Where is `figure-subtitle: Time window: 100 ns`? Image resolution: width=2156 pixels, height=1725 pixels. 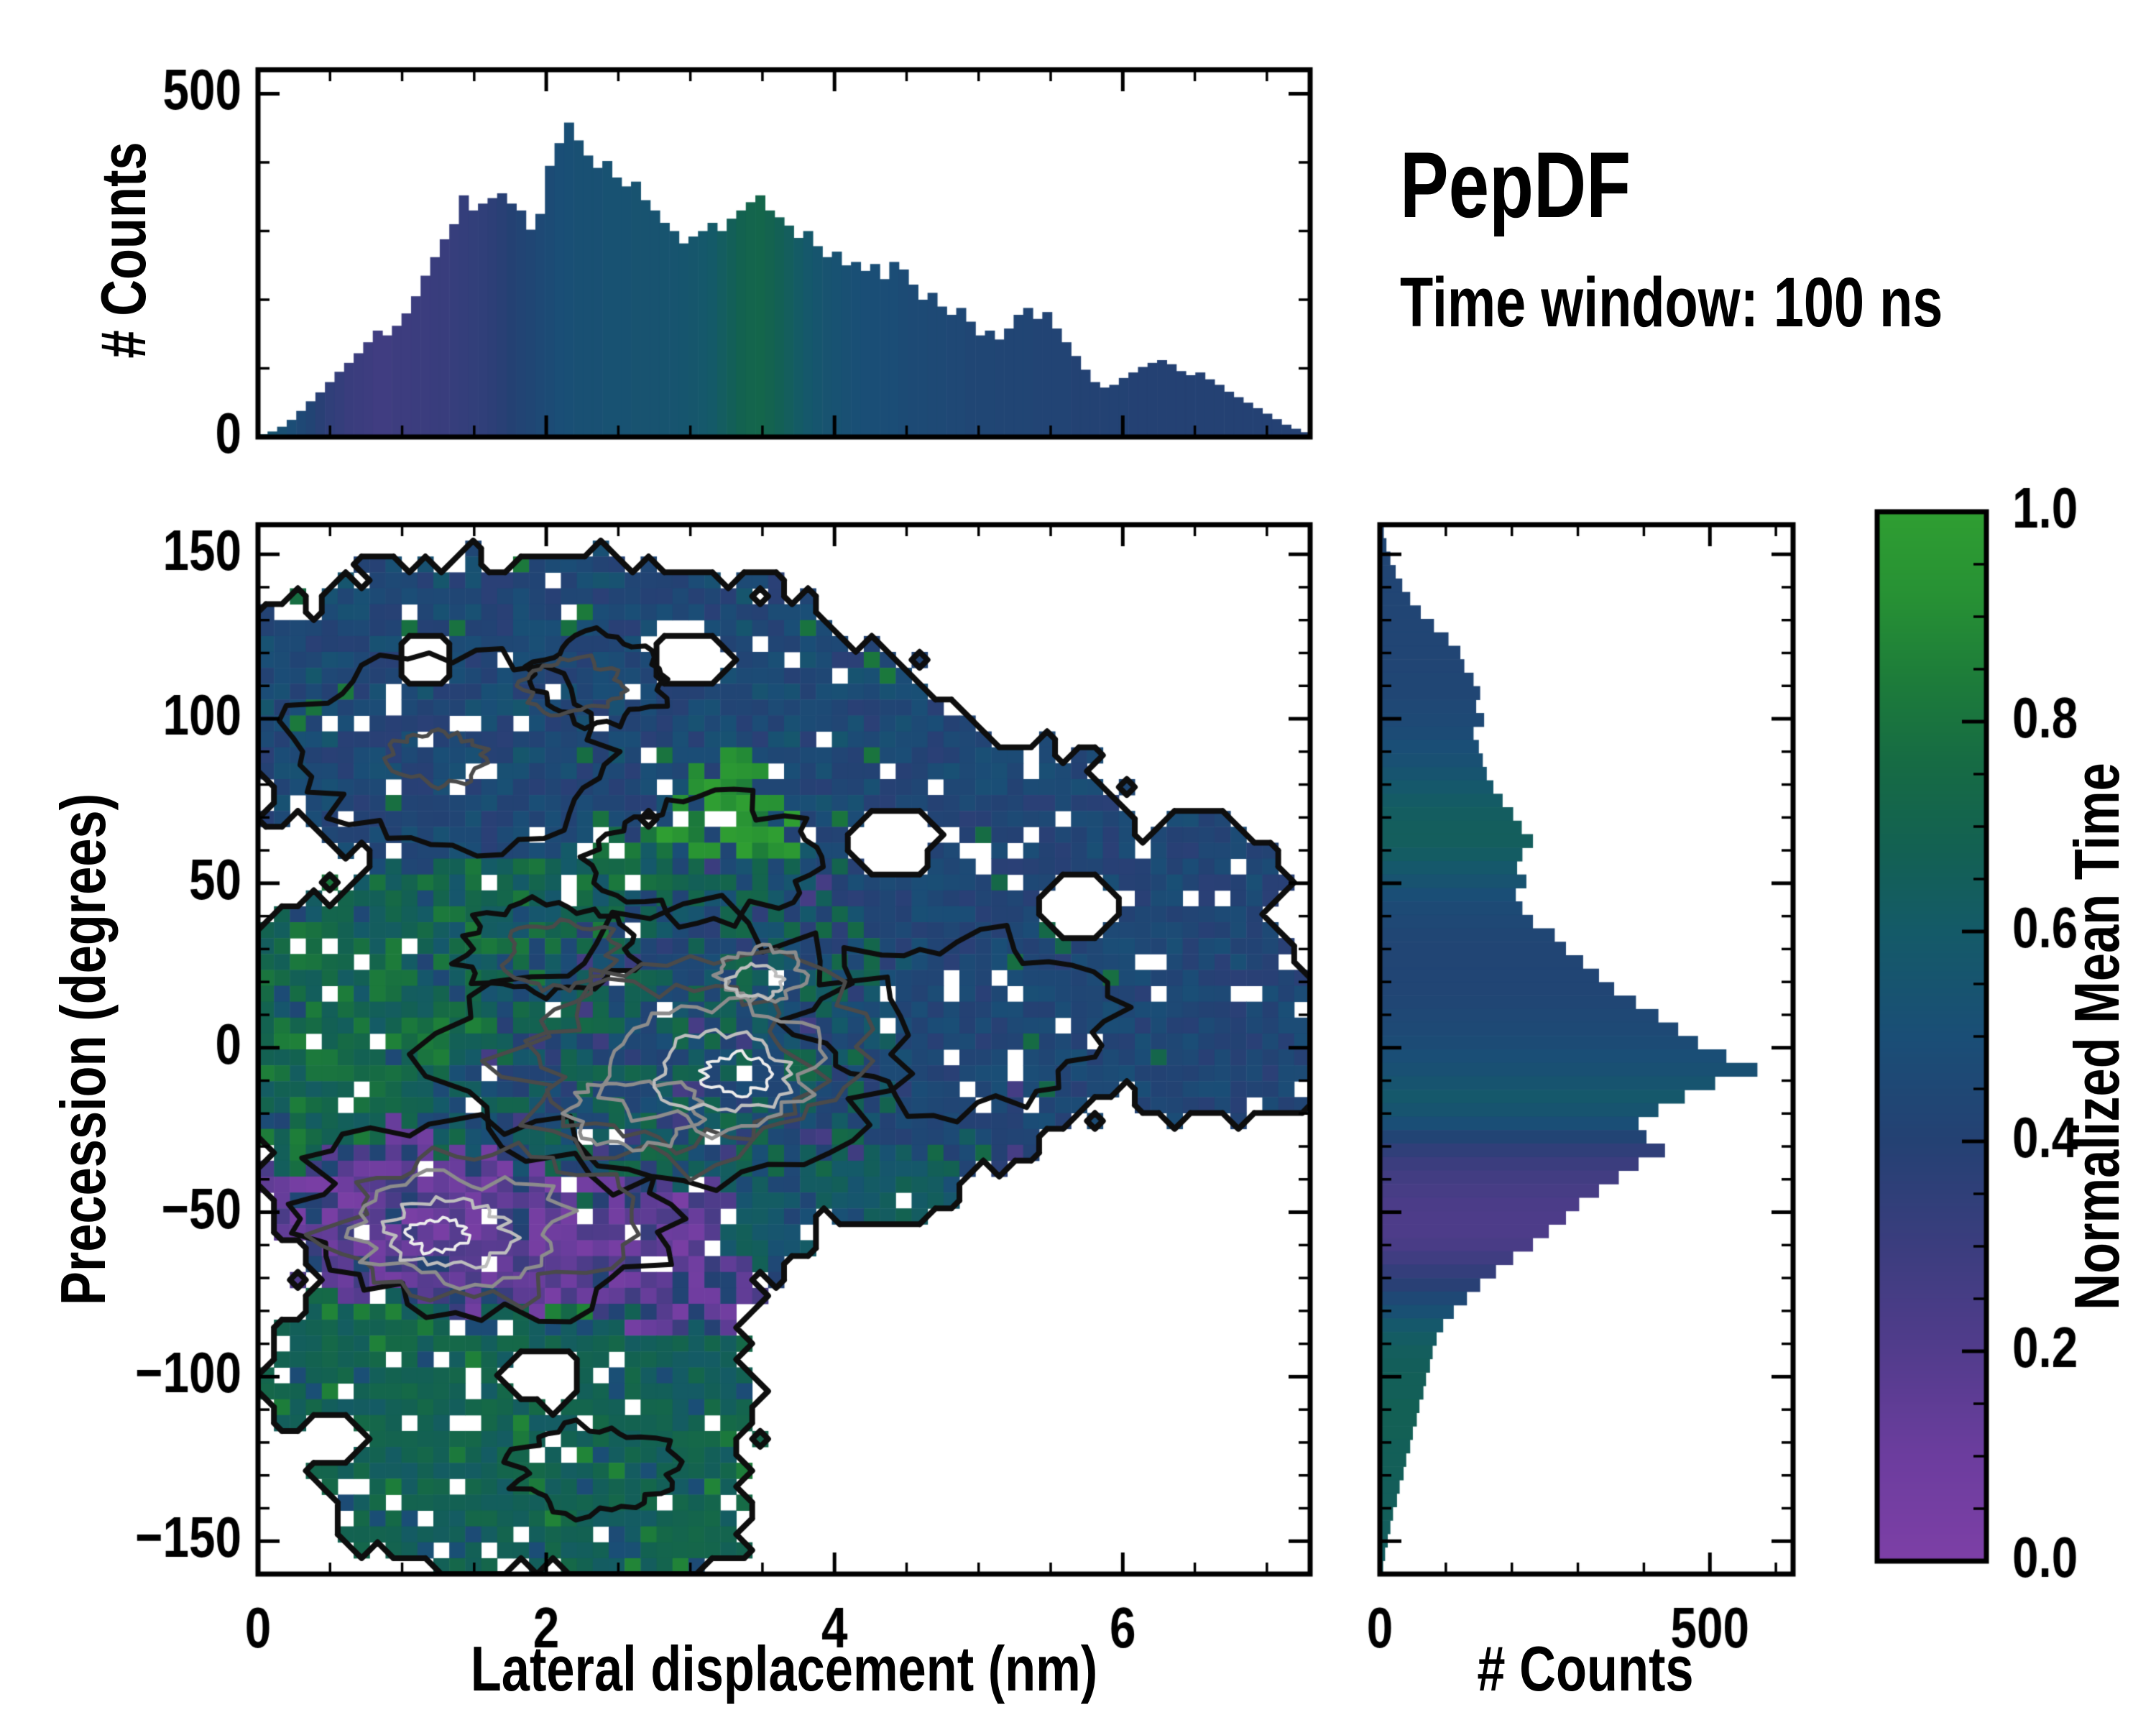 figure-subtitle: Time window: 100 ns is located at coordinates (1672, 302).